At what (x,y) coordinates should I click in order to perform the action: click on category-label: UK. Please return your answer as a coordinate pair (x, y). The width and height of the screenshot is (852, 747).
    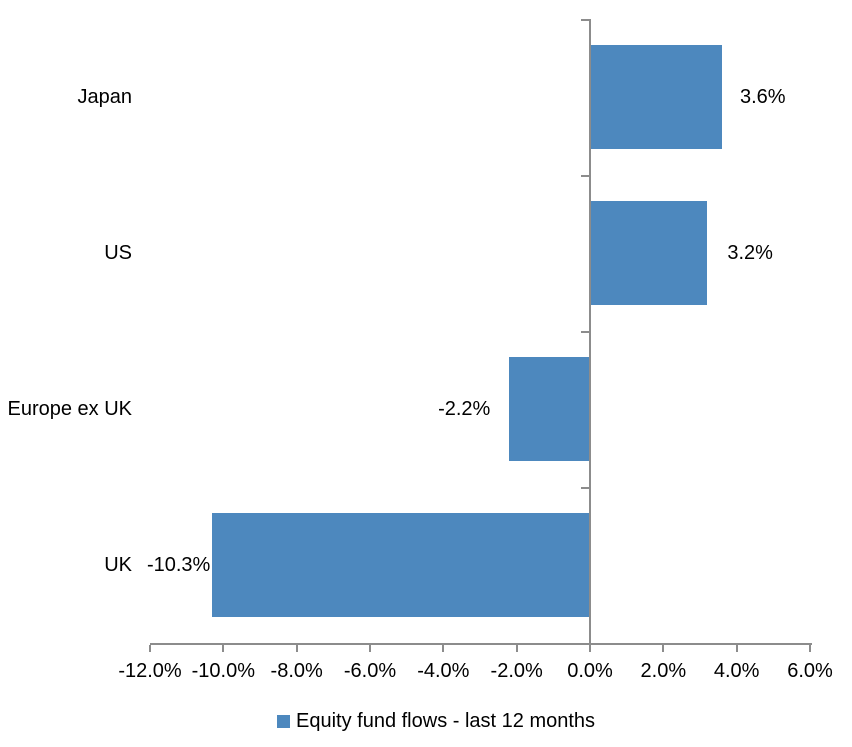
    Looking at the image, I should click on (118, 565).